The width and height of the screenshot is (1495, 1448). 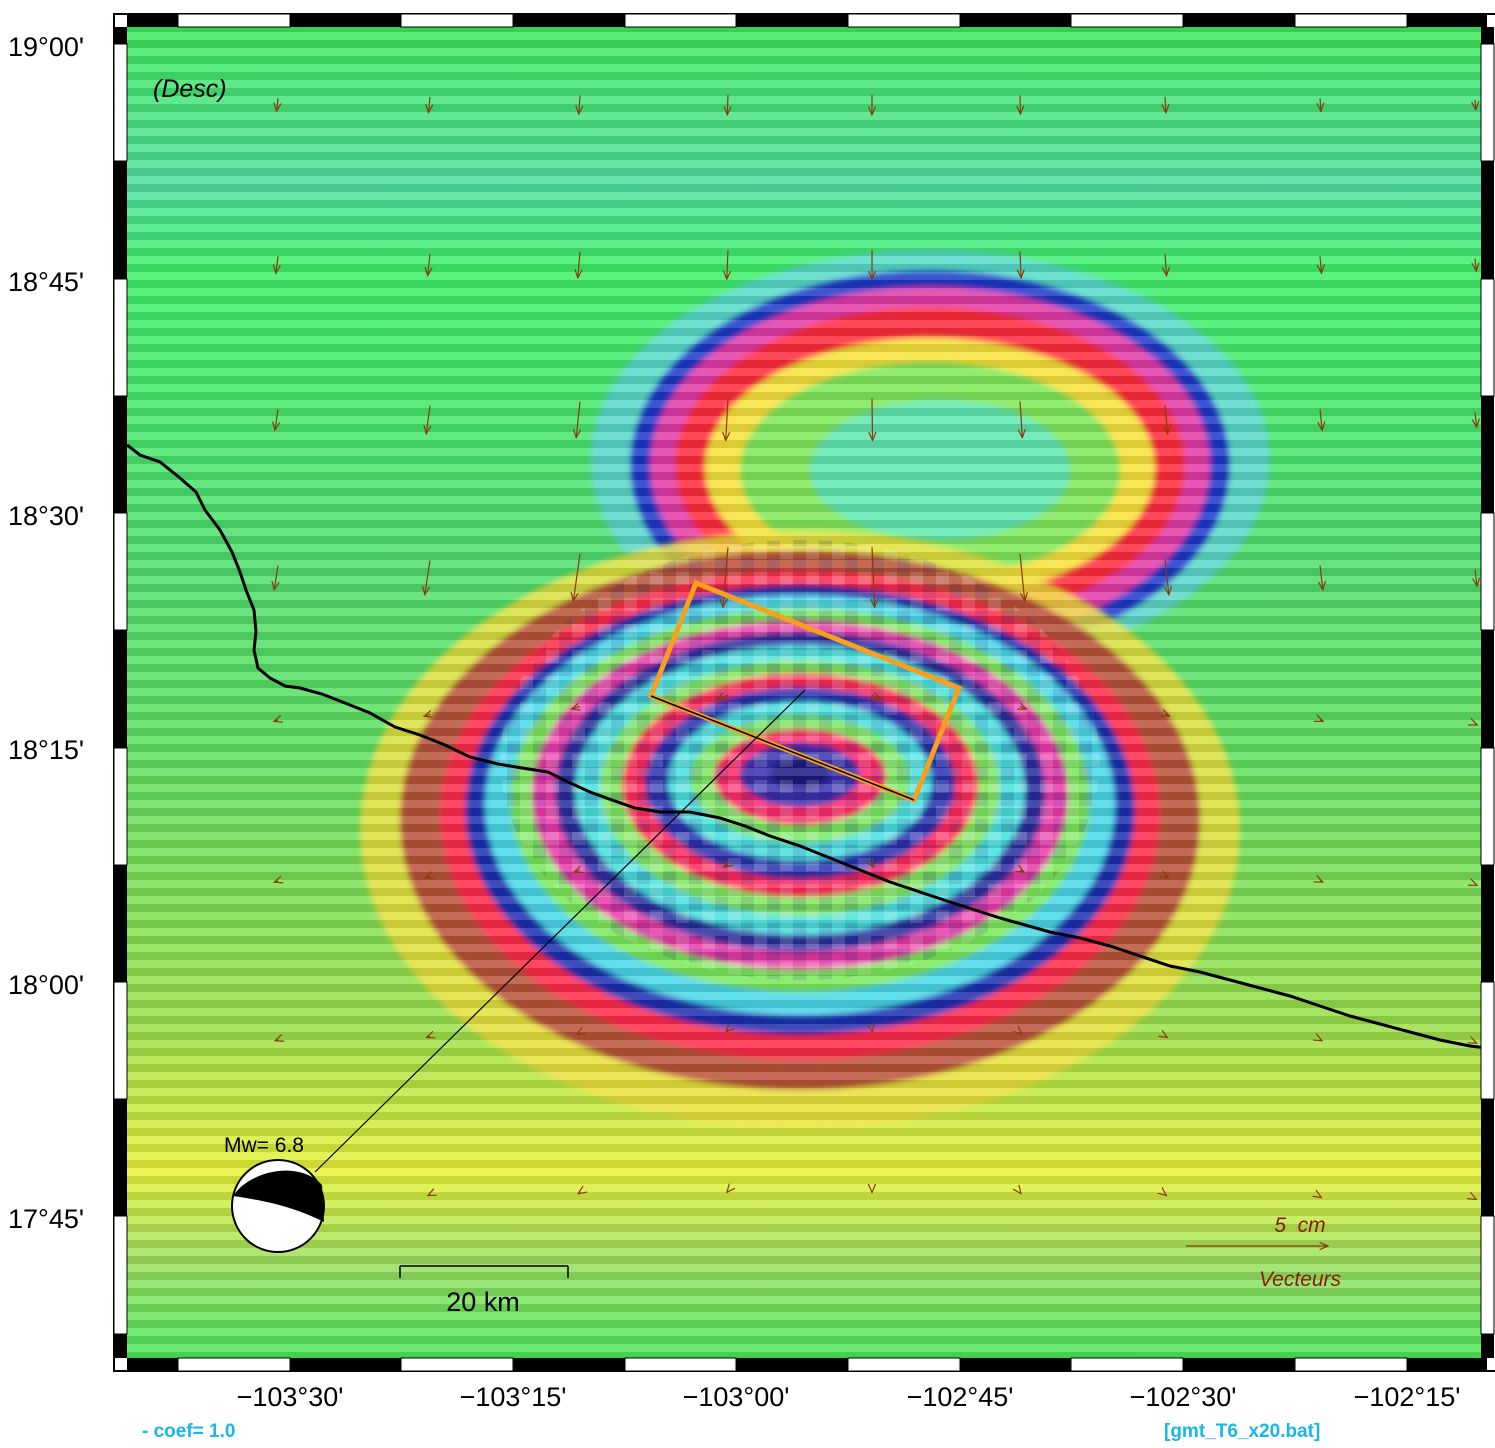 What do you see at coordinates (46, 750) in the screenshot?
I see `lat-tick-label: 18°15'` at bounding box center [46, 750].